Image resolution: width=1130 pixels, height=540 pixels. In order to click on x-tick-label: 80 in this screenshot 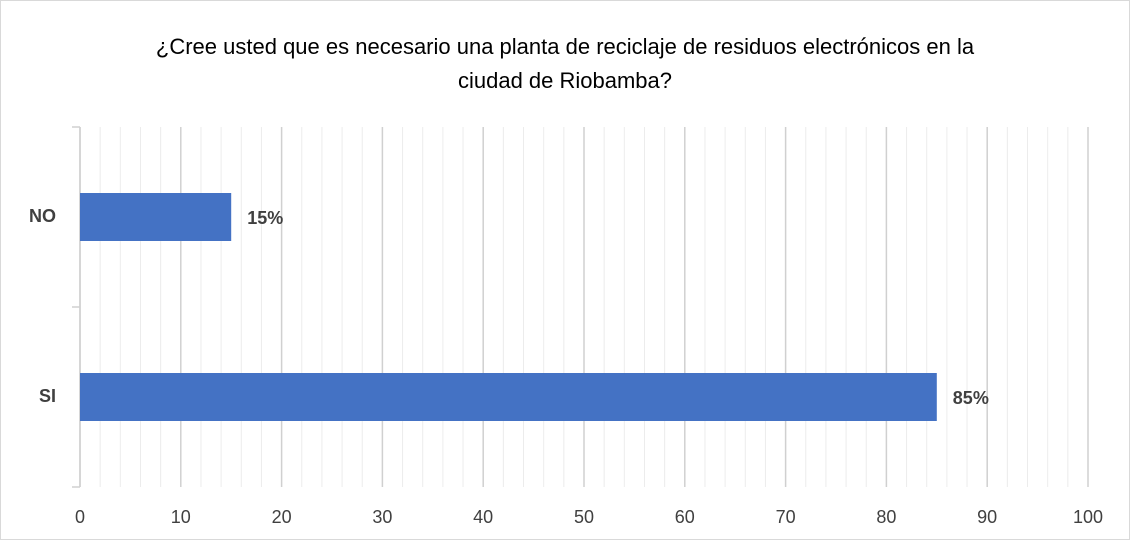, I will do `click(886, 517)`.